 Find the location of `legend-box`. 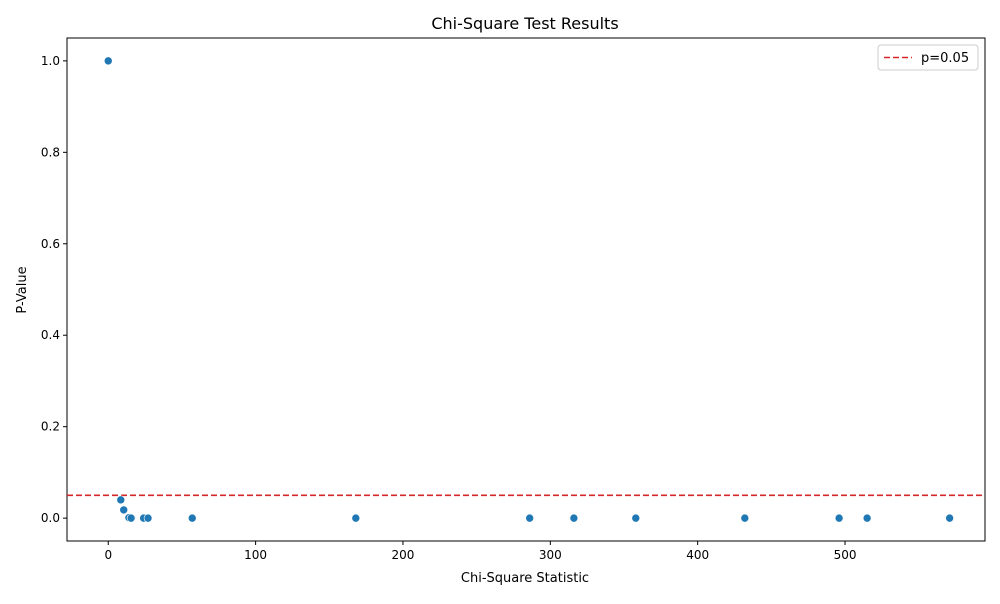

legend-box is located at coordinates (928, 57).